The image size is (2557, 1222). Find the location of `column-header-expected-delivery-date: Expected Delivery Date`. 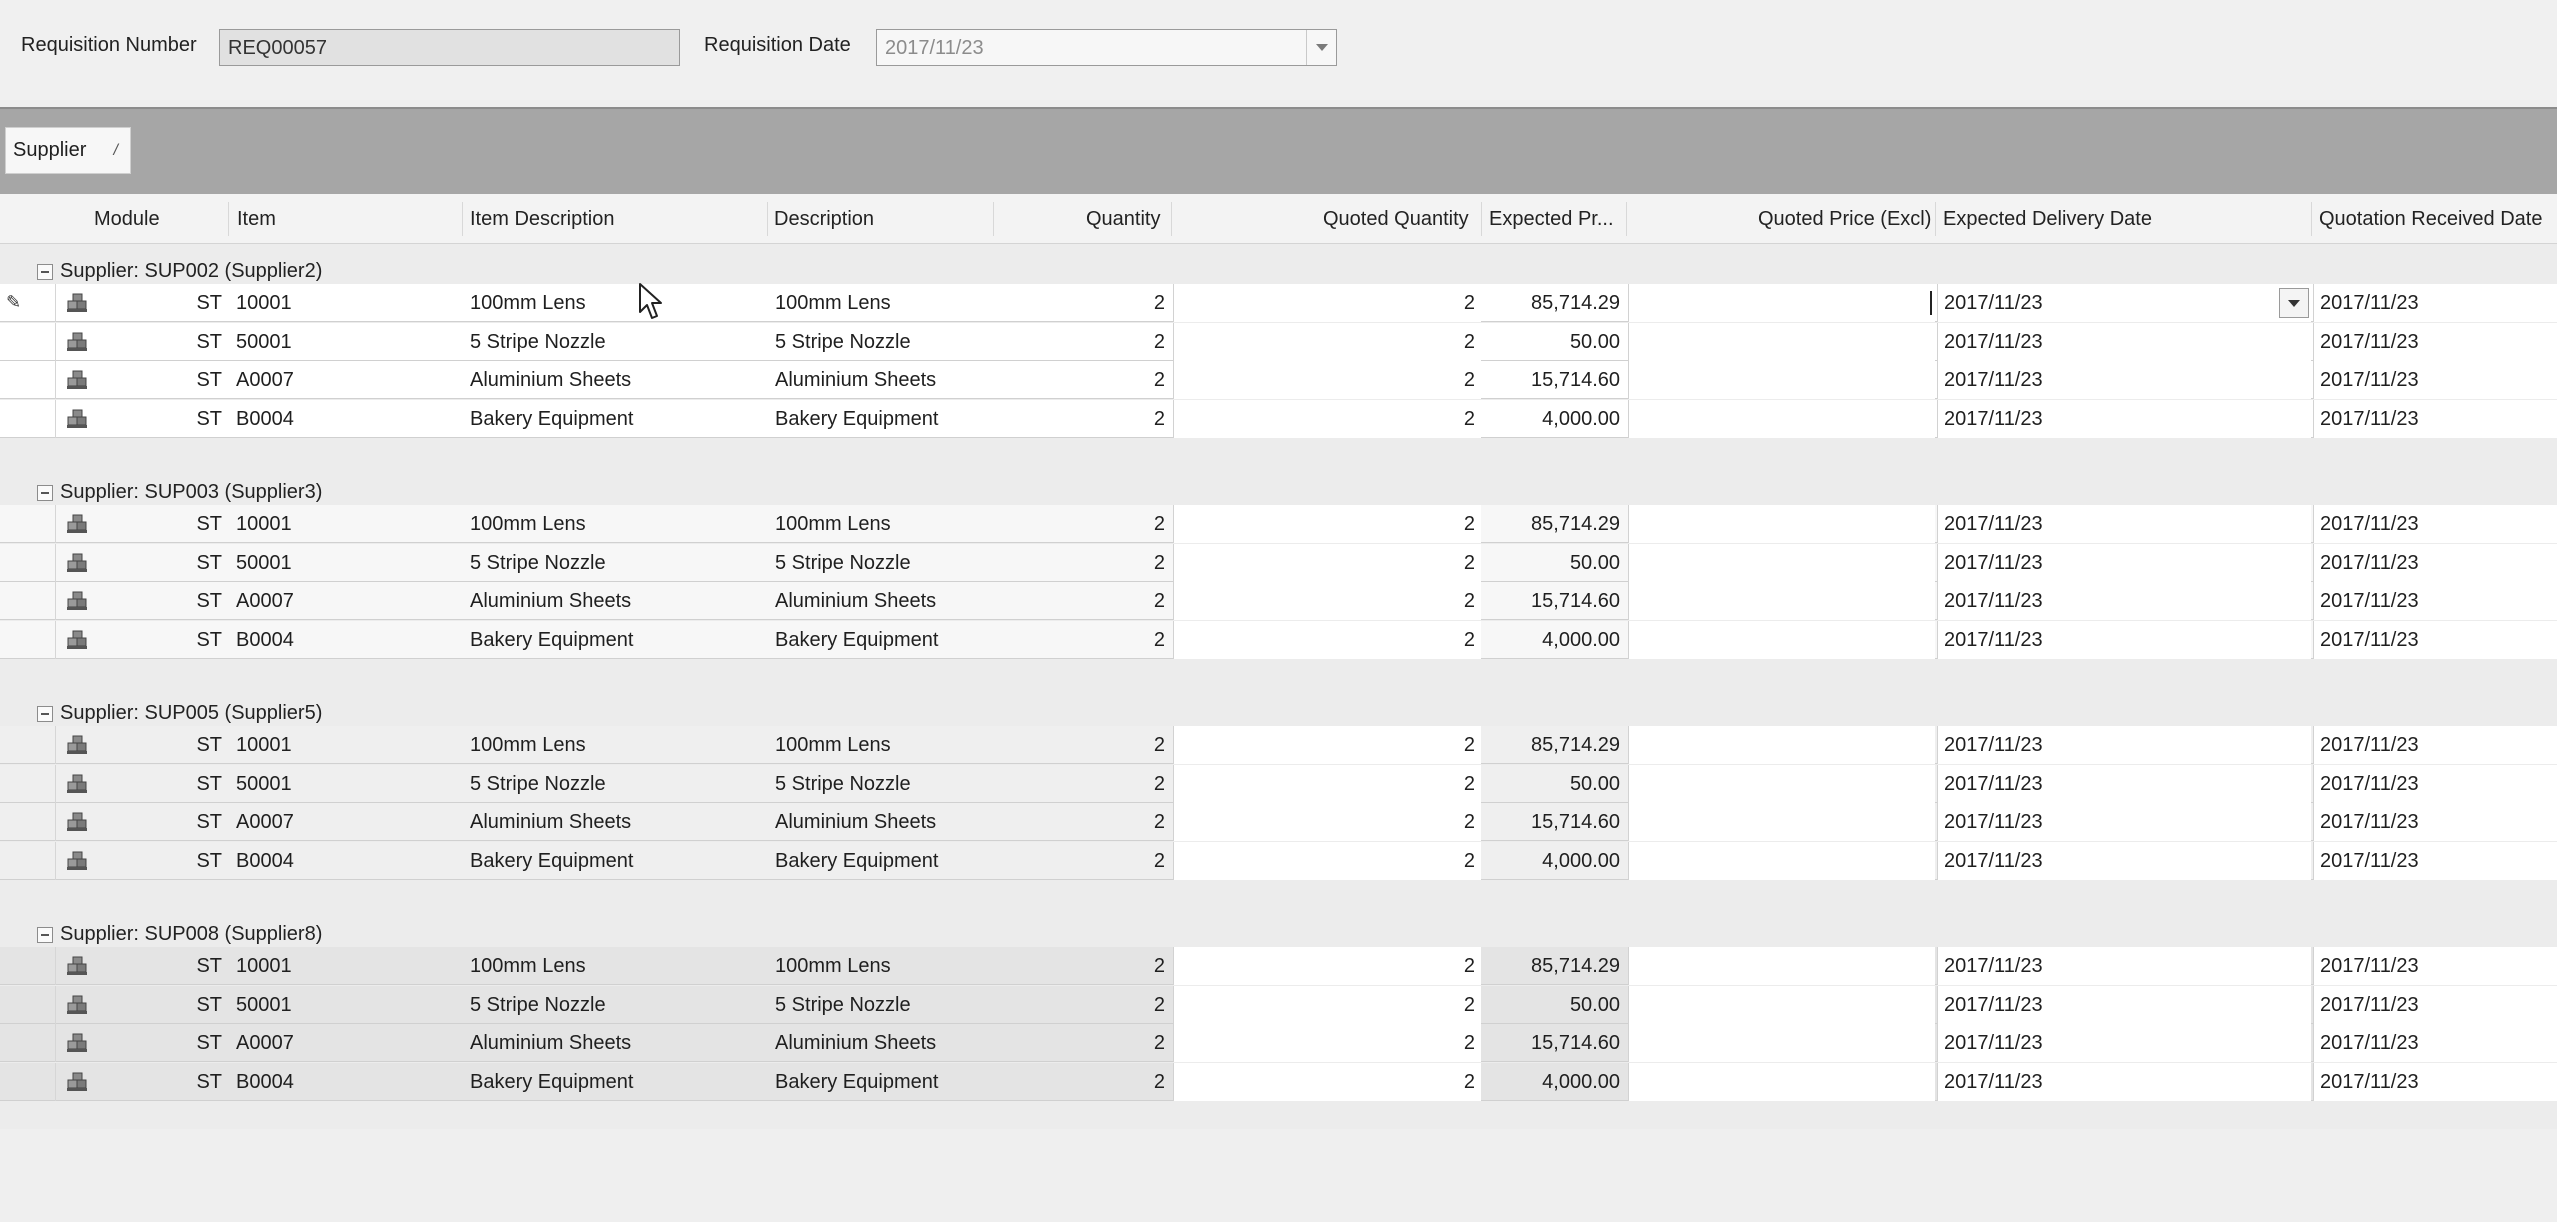

column-header-expected-delivery-date: Expected Delivery Date is located at coordinates (2047, 219).